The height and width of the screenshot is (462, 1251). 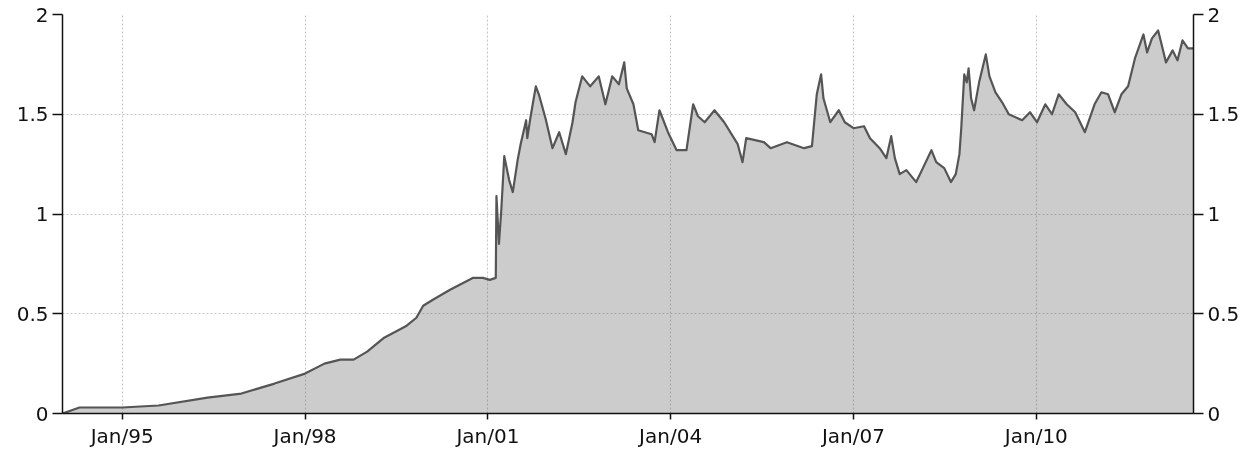 What do you see at coordinates (670, 435) in the screenshot?
I see `x-tick-label: Jan/04` at bounding box center [670, 435].